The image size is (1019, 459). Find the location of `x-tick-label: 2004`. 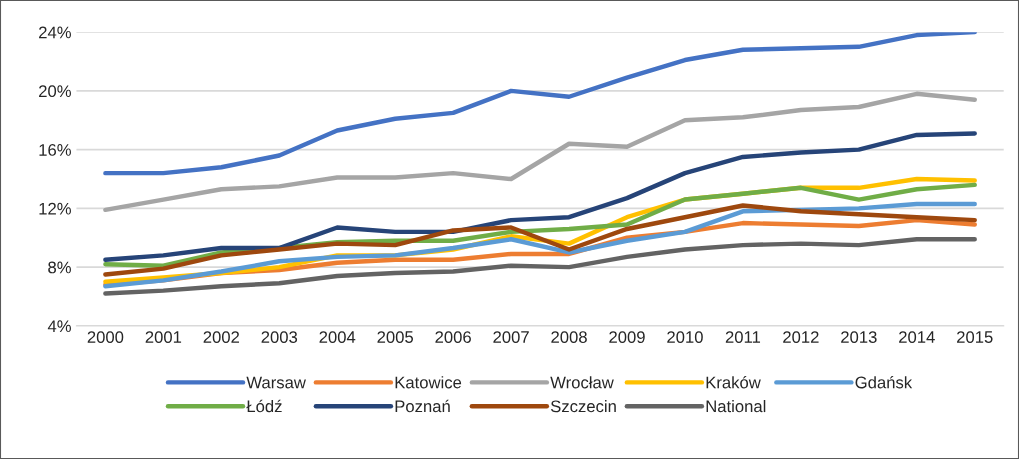

x-tick-label: 2004 is located at coordinates (337, 337).